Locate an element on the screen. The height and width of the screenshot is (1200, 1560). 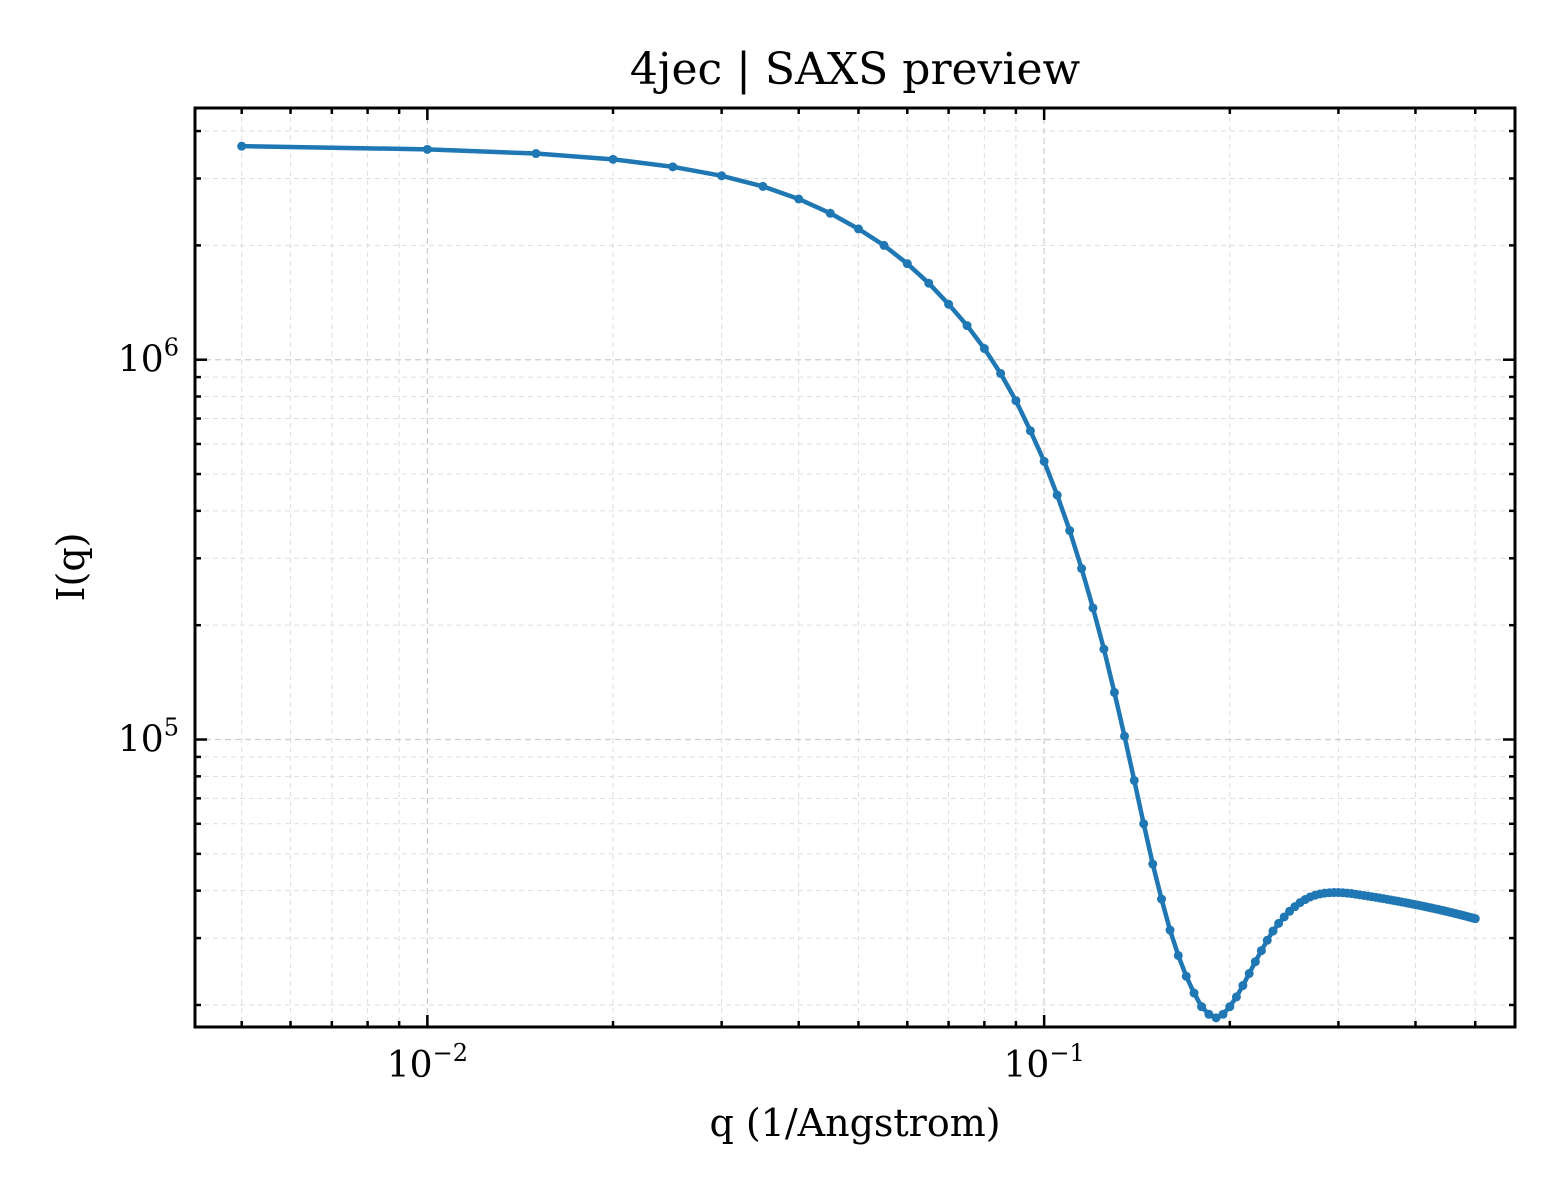
x-tick-label: 10⁻¹ is located at coordinates (1044, 1062).